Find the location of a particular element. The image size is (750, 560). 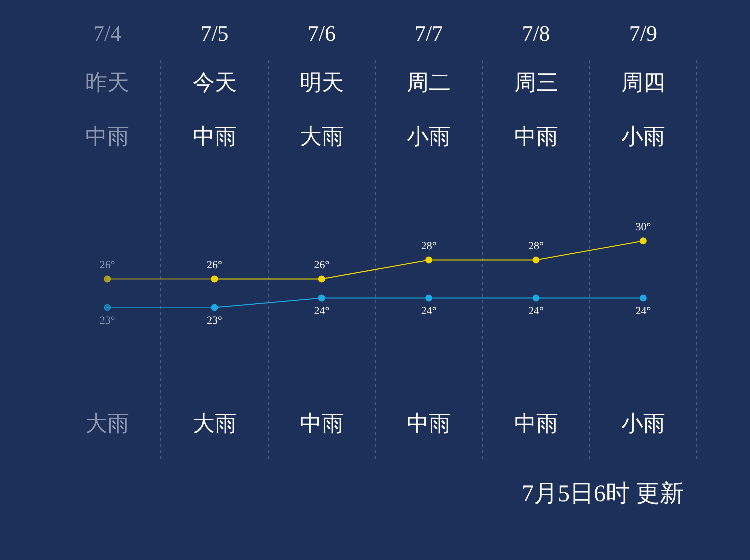

annotation: 周四 is located at coordinates (643, 82).